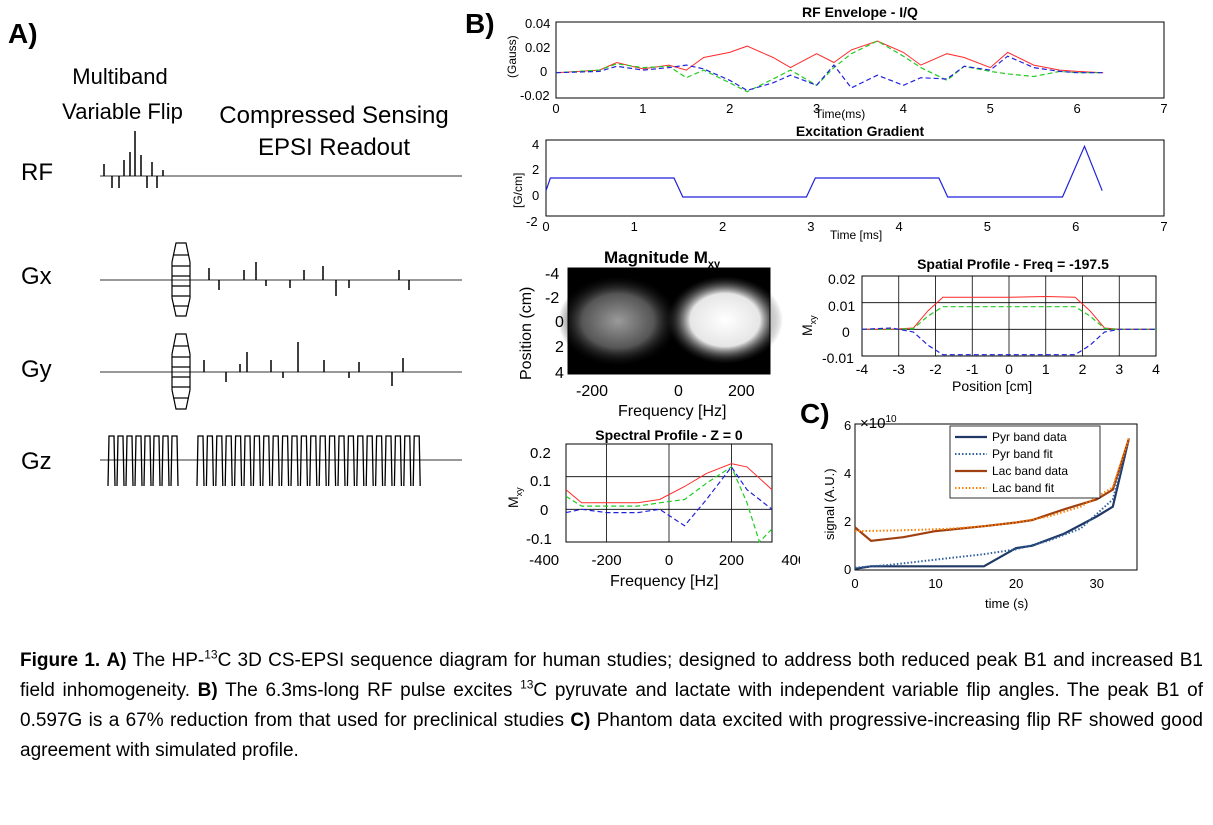 The width and height of the screenshot is (1213, 825). Describe the element at coordinates (559, 322) in the screenshot. I see `mag-ytick-2: 0` at that location.